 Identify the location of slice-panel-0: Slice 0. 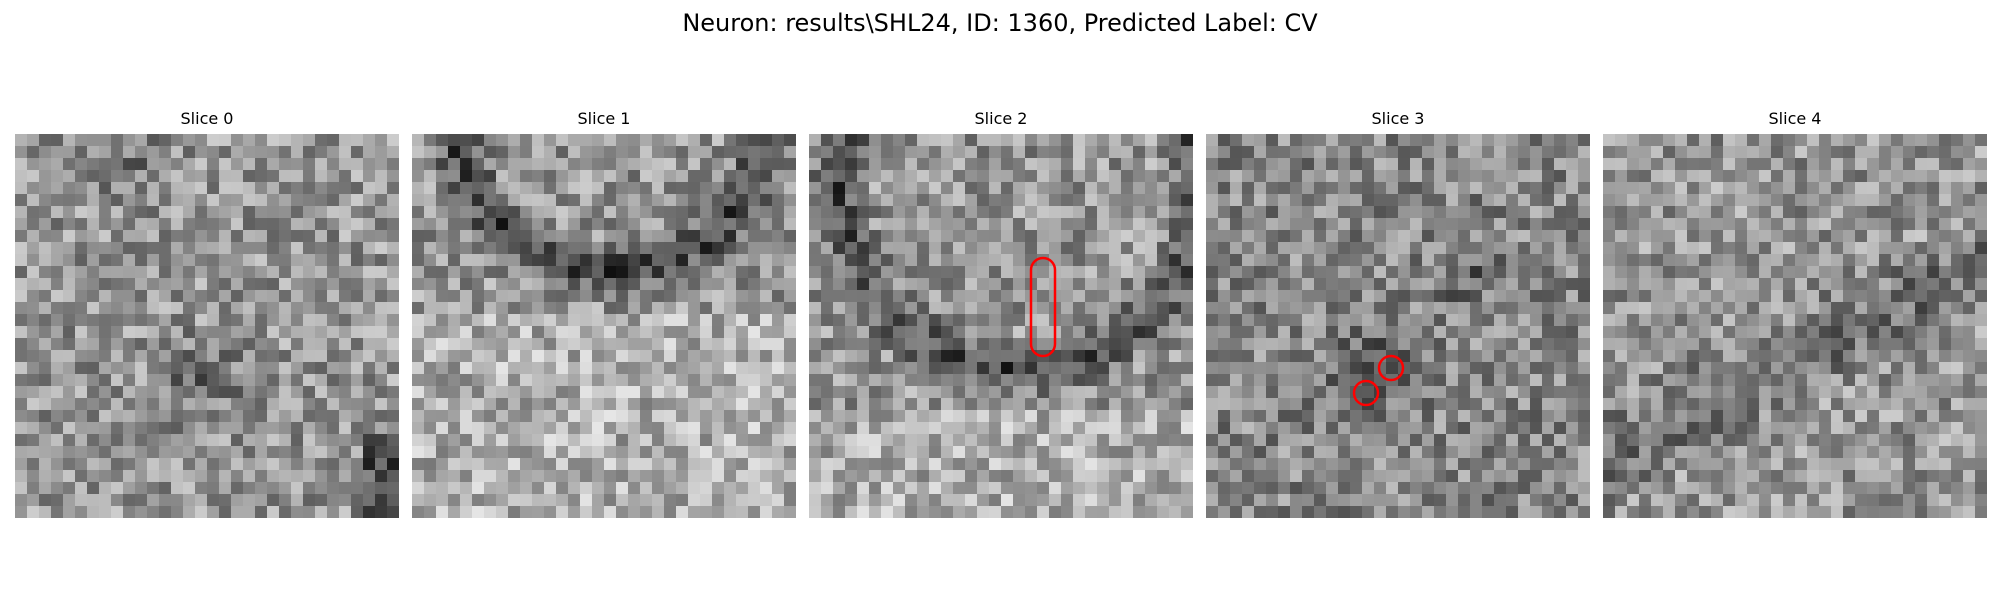
(207, 313).